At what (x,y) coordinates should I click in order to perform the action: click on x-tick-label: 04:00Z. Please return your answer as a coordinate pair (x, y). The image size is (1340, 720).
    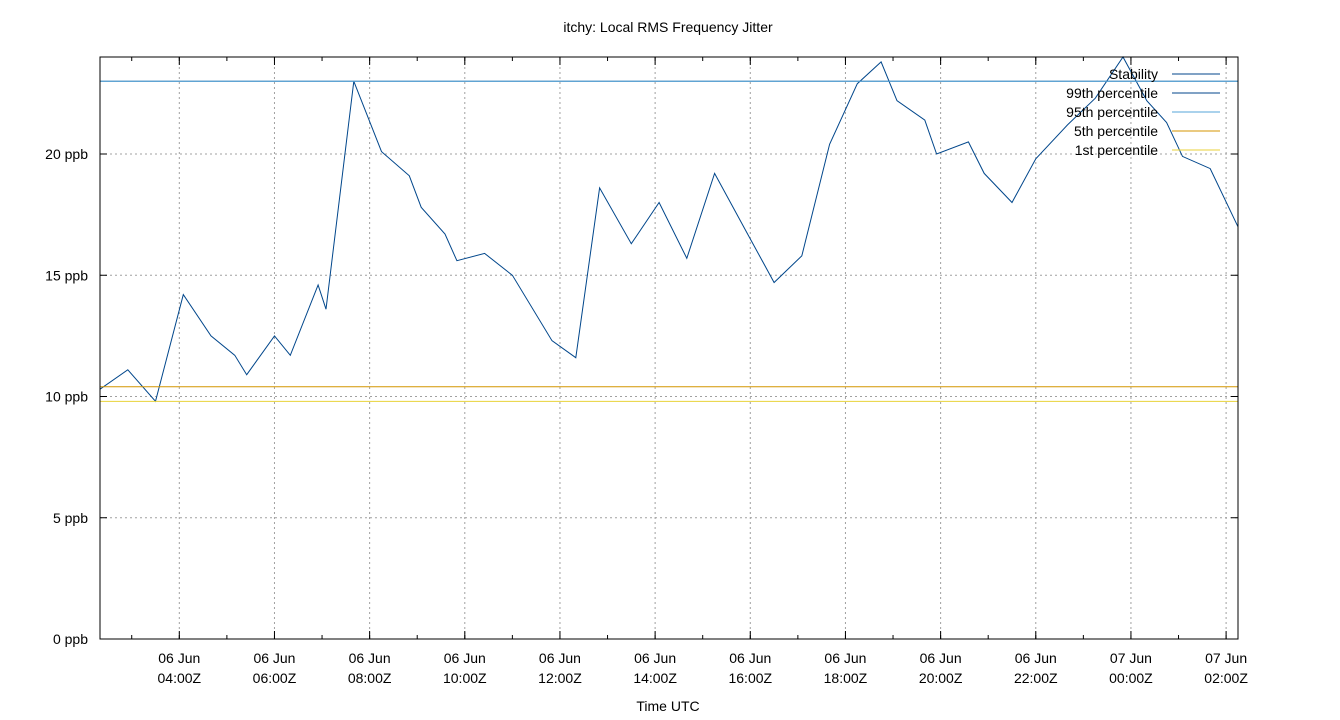
    Looking at the image, I should click on (180, 678).